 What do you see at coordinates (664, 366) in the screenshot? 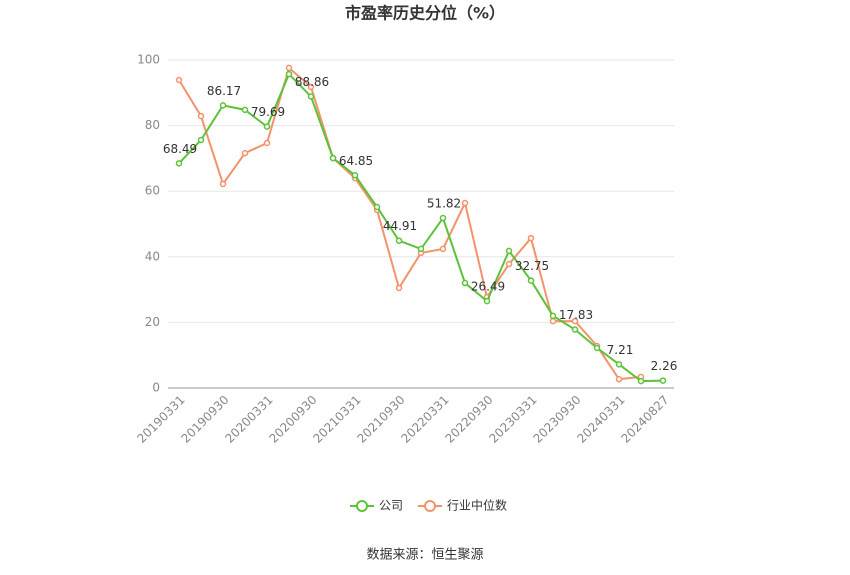
I see `data-label: 2.26` at bounding box center [664, 366].